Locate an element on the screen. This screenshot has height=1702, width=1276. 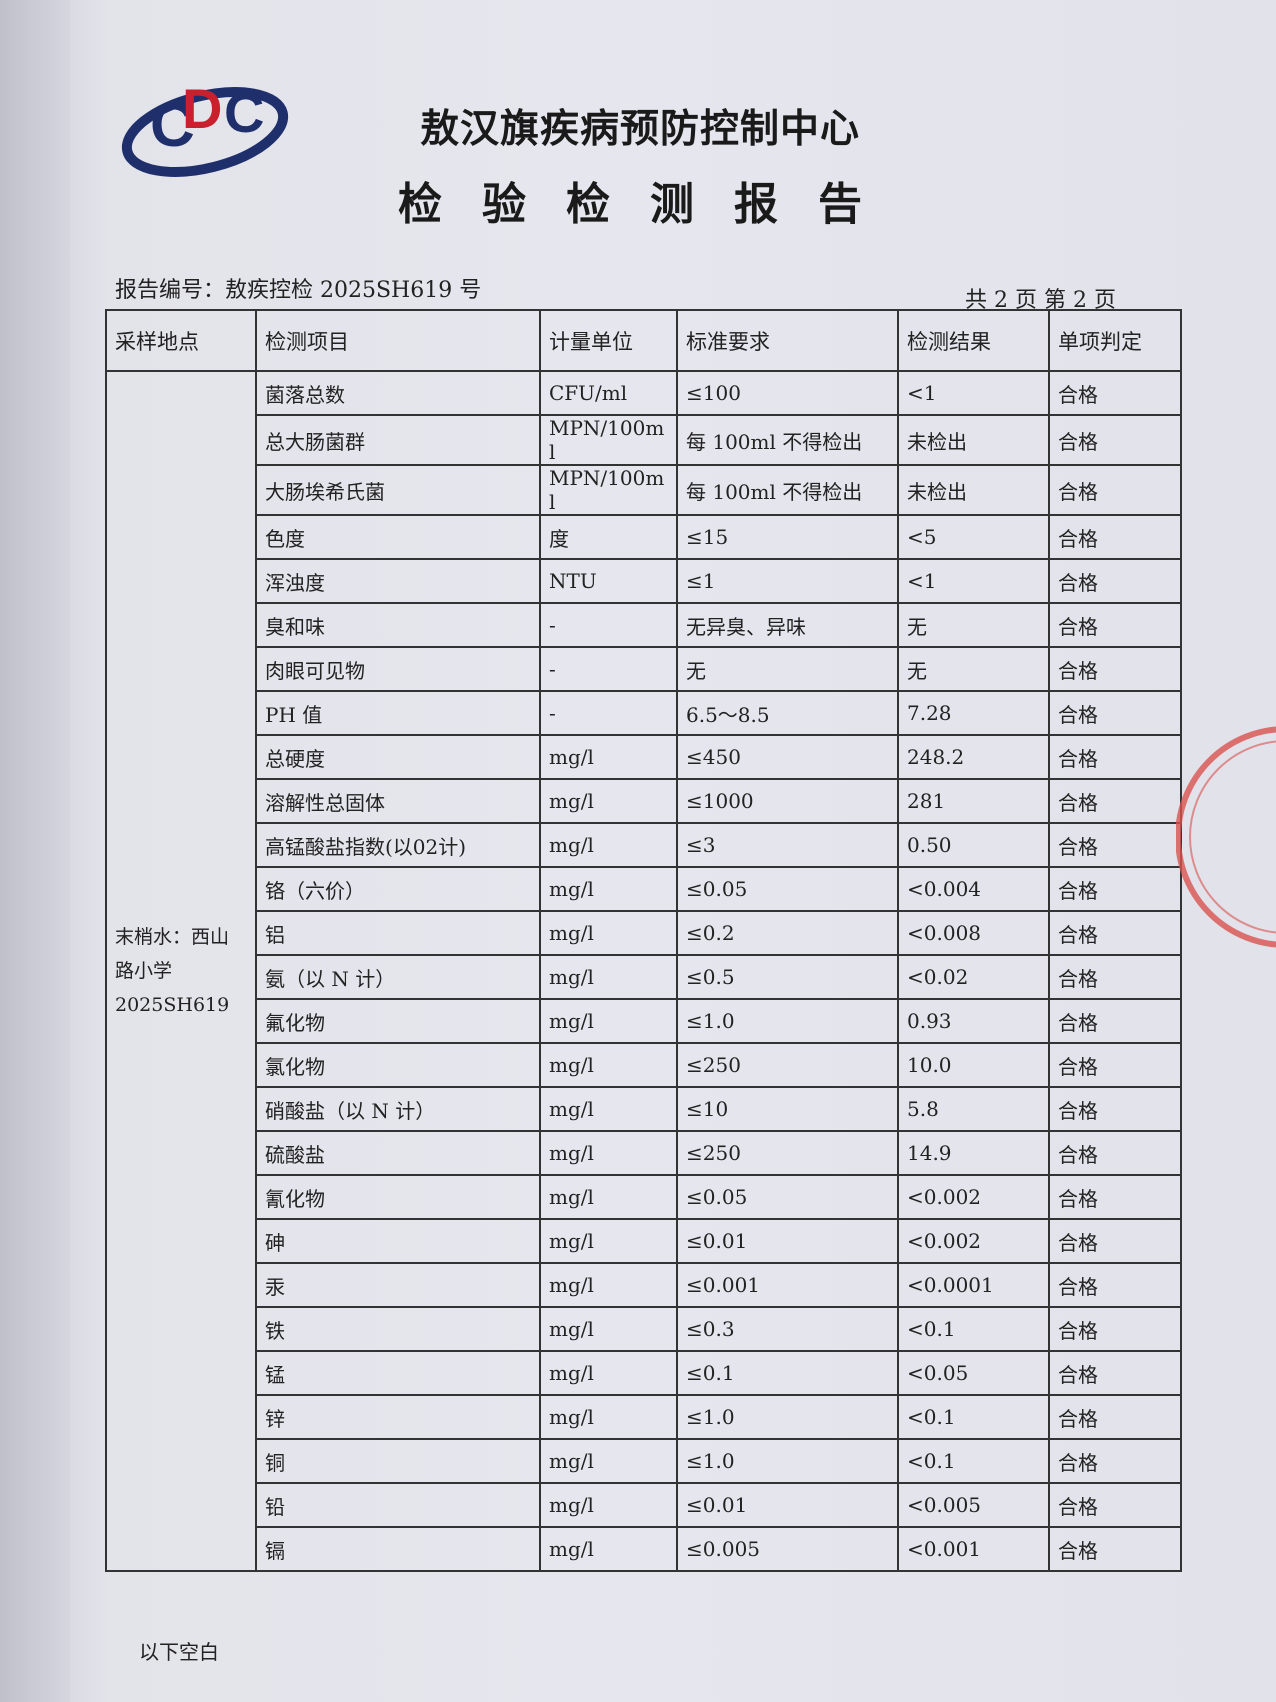
table-row: 硝酸盐（以 N 计） mg/l ≤10 5.8 合格 is located at coordinates (644, 1109).